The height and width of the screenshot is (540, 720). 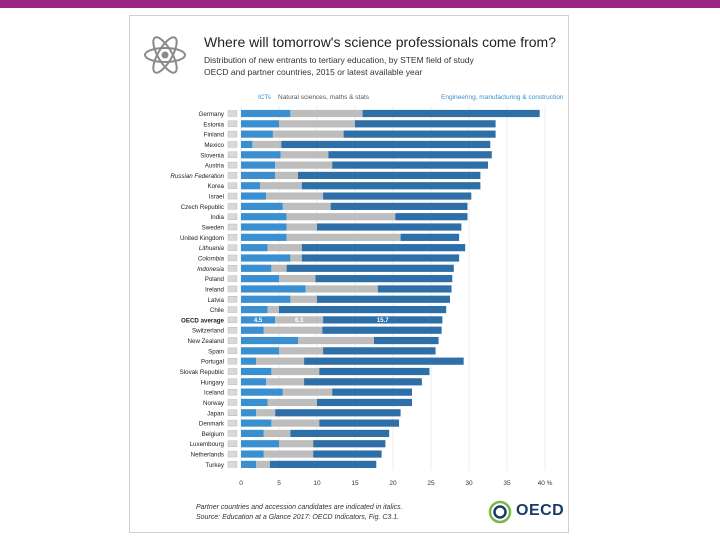 What do you see at coordinates (214, 403) in the screenshot?
I see `category-label: Norway` at bounding box center [214, 403].